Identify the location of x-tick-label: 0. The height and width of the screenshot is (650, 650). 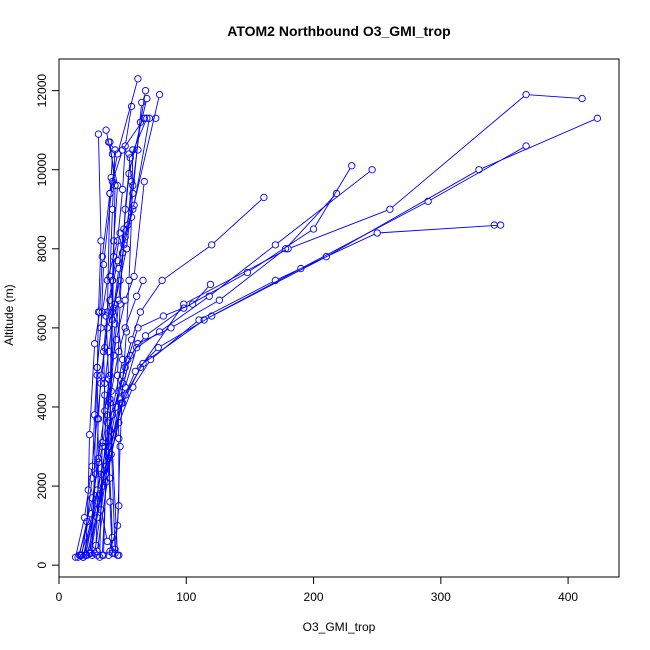
(59, 597).